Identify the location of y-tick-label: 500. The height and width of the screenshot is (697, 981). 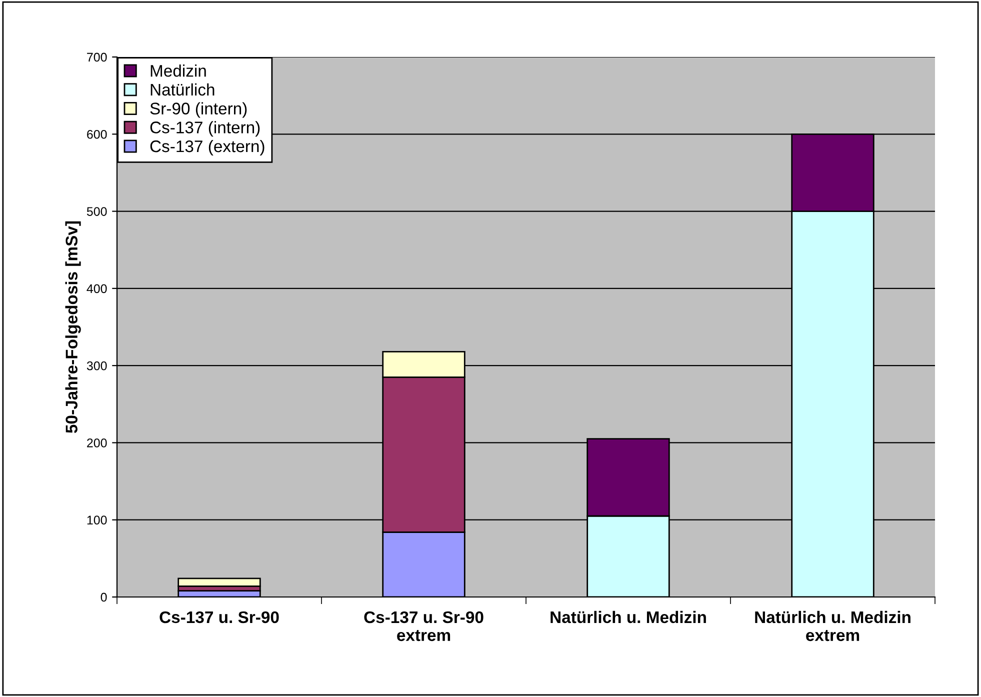
(96, 211).